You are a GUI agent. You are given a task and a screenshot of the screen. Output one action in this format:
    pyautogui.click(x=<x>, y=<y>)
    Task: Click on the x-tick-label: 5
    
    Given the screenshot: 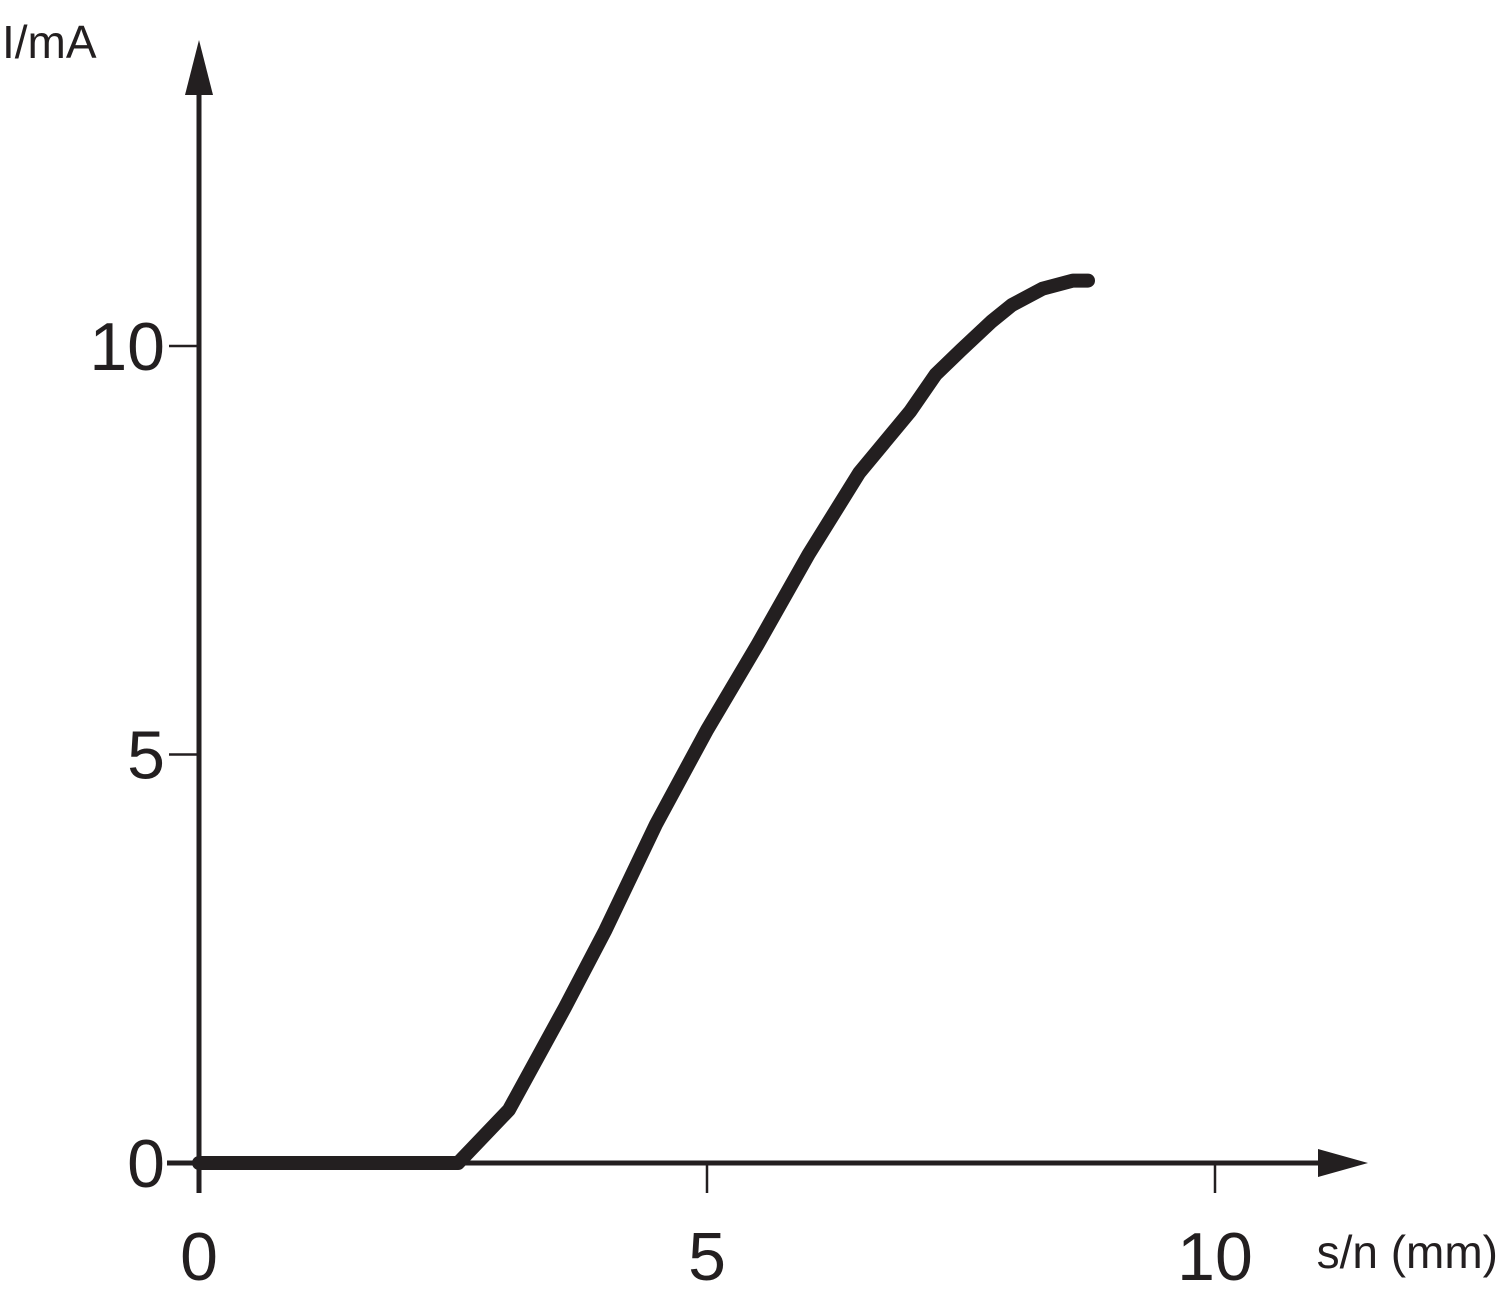 What is the action you would take?
    pyautogui.click(x=707, y=1257)
    